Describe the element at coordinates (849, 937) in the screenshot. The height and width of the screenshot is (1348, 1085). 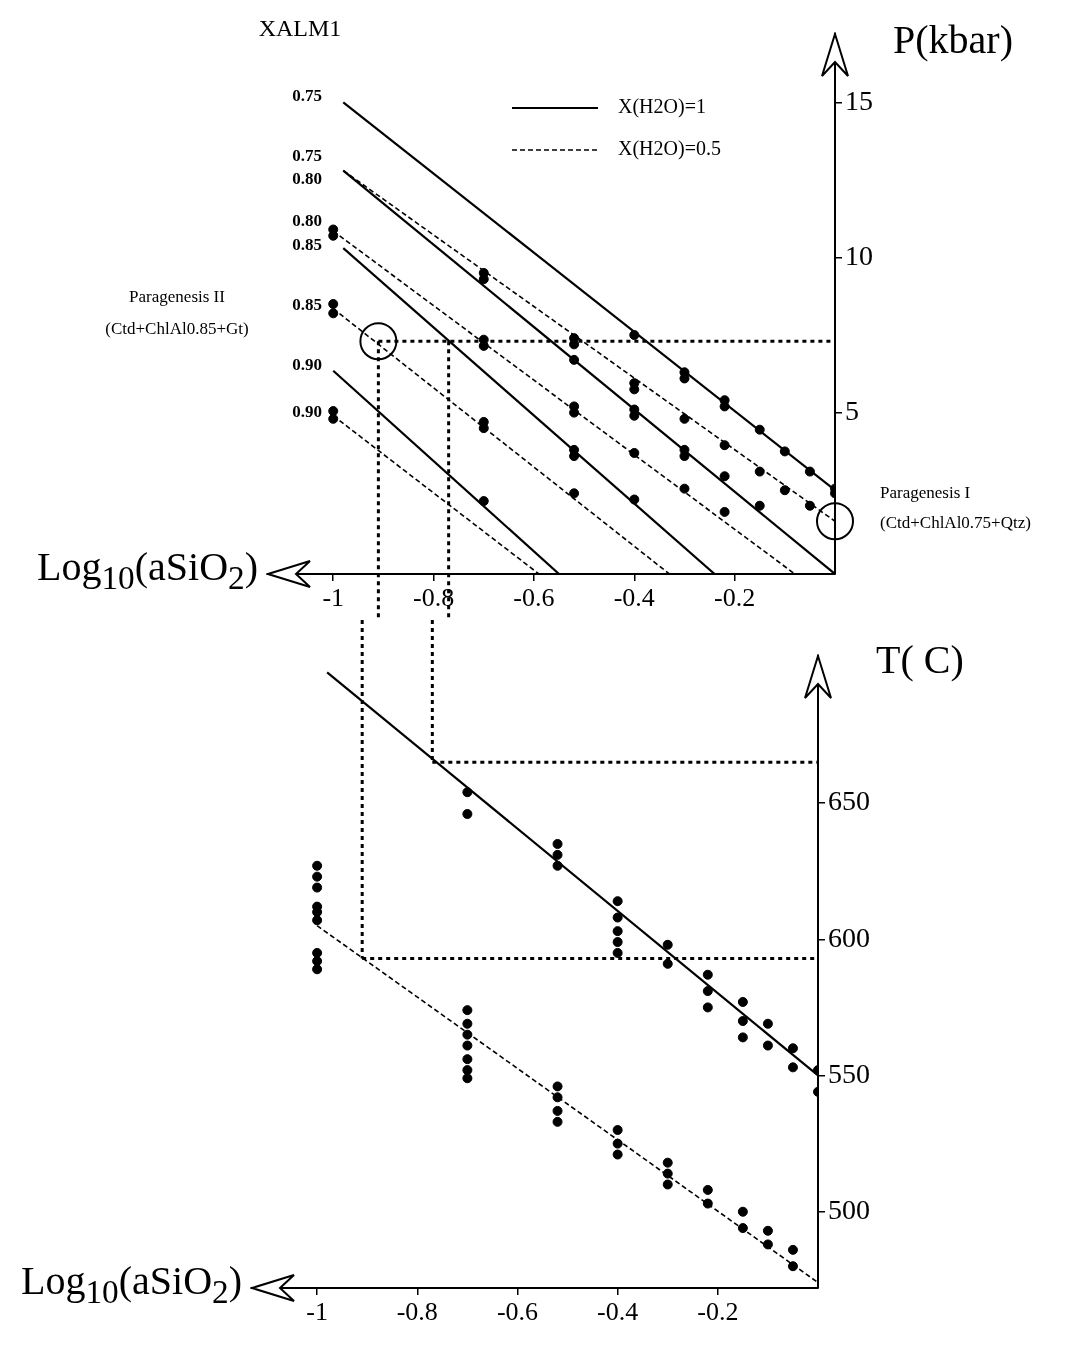
I see `y-tick-label: 600` at that location.